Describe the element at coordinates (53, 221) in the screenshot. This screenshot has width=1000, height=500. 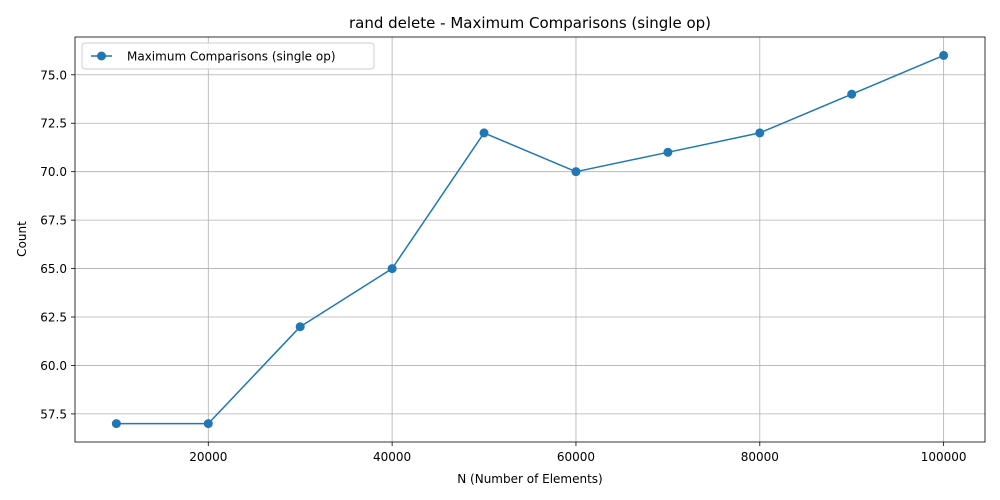
I see `y-tick-label: 67.5` at that location.